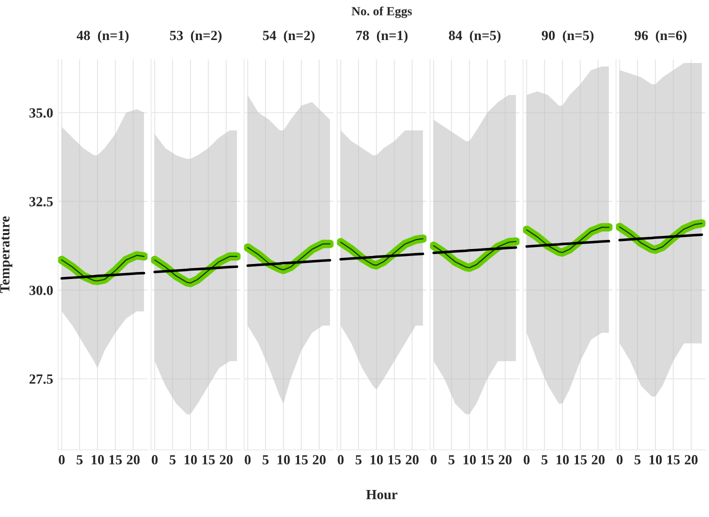 This screenshot has width=709, height=517. I want to click on y-tick-label: 32.5, so click(41, 201).